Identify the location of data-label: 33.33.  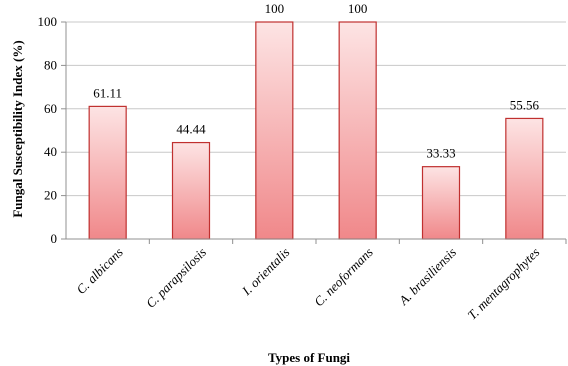
(440, 153).